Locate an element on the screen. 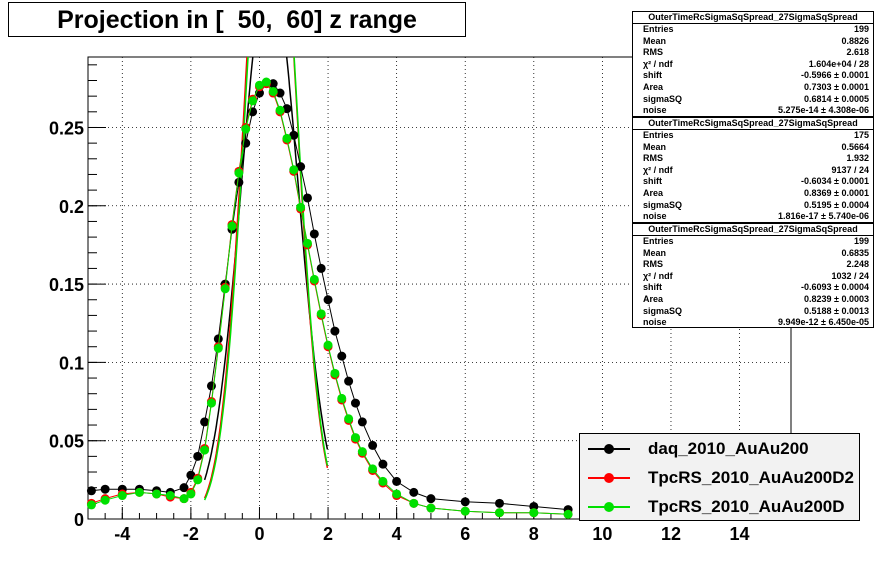 The width and height of the screenshot is (878, 578). x-tick-label: 6 is located at coordinates (465, 534).